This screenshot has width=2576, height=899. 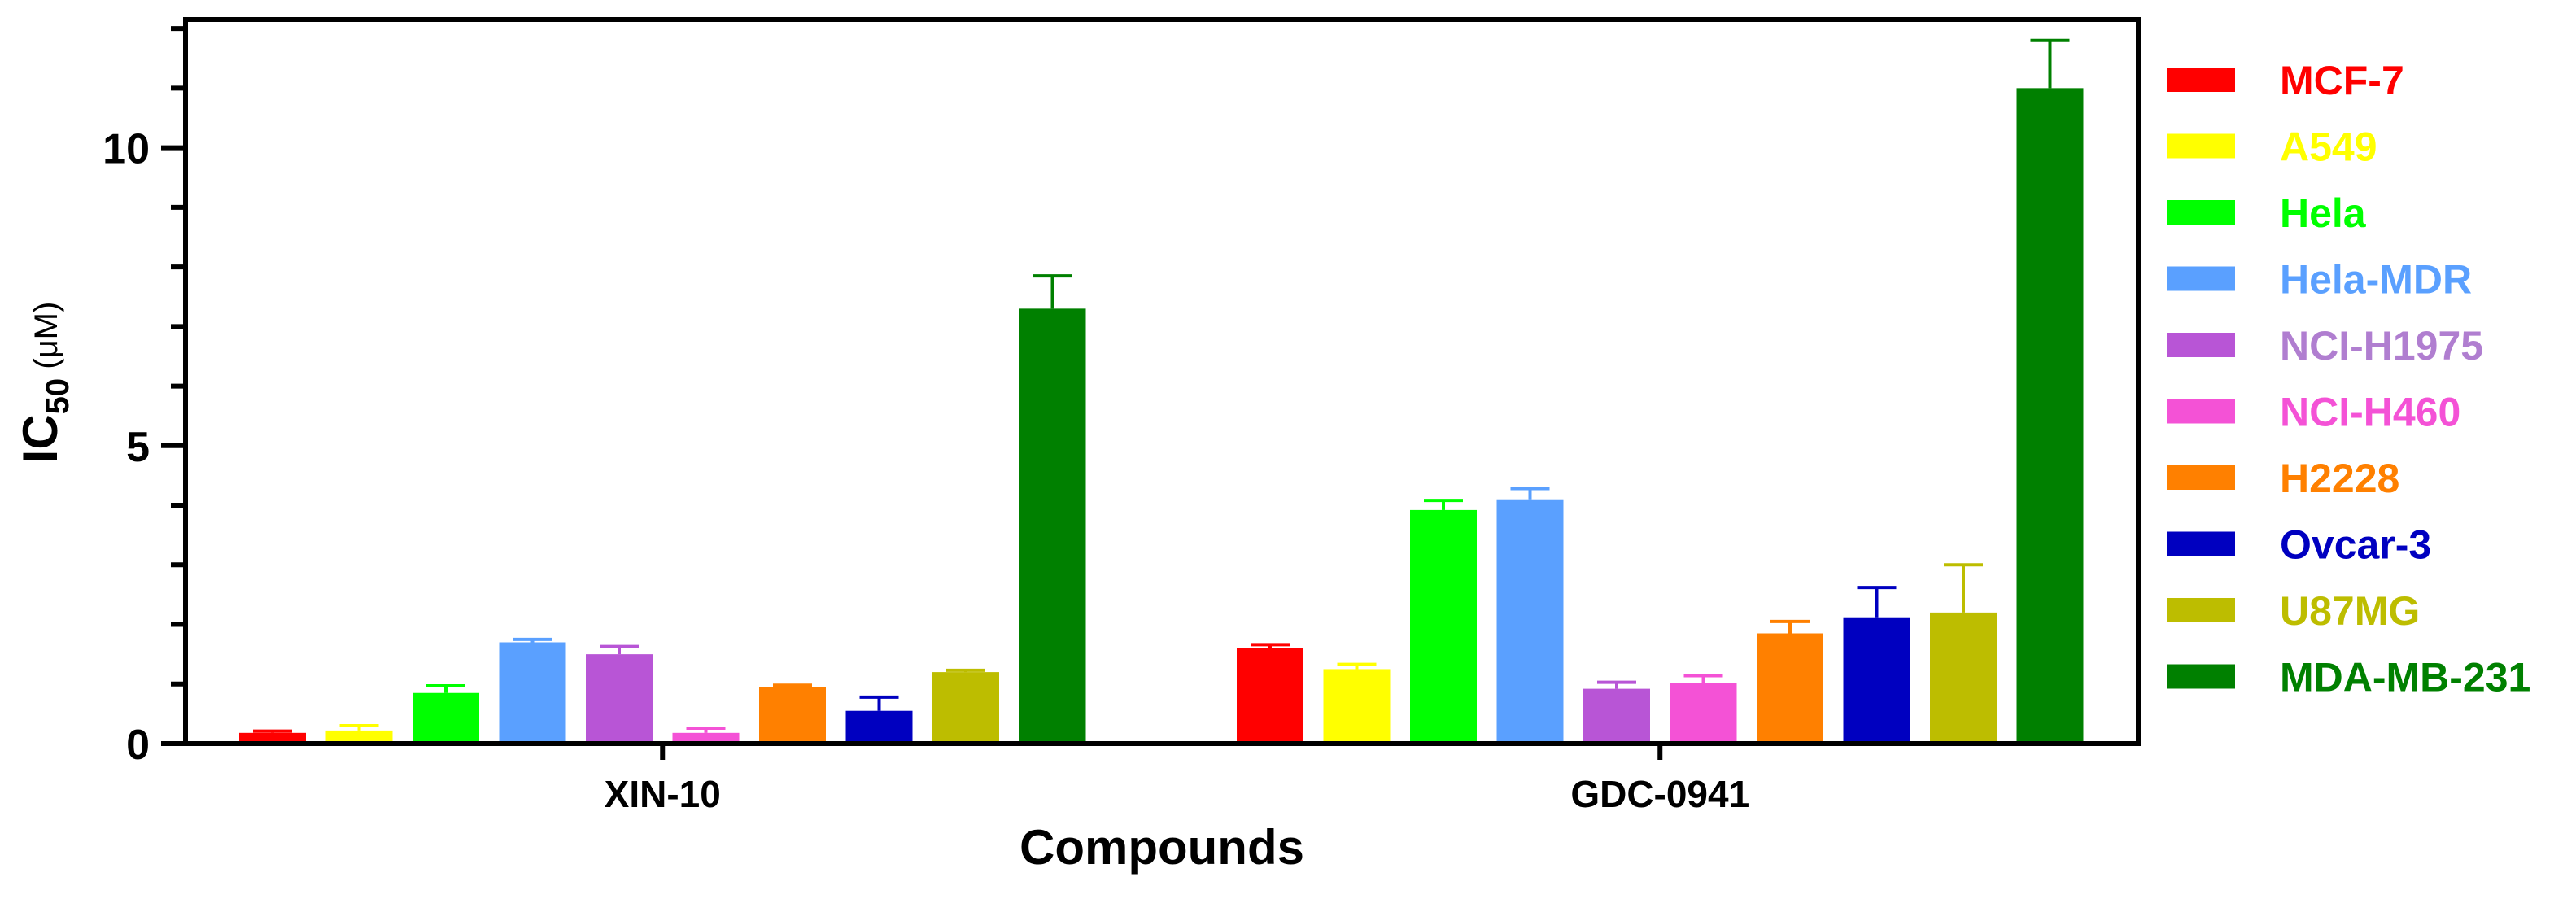 I want to click on y-axis-title-subscript: 50, so click(x=58, y=396).